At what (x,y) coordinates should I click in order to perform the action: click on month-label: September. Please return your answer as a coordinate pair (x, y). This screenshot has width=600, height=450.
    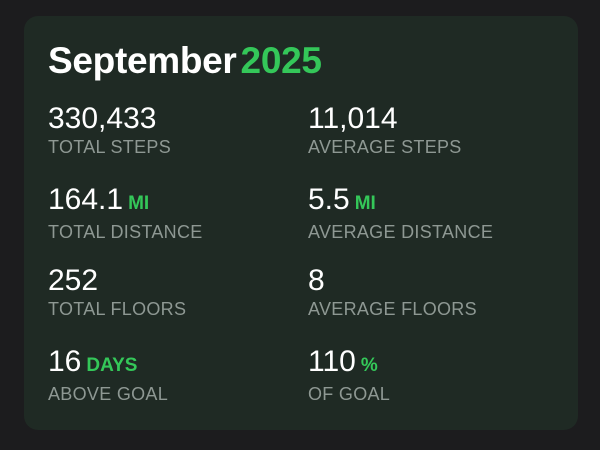
    Looking at the image, I should click on (142, 60).